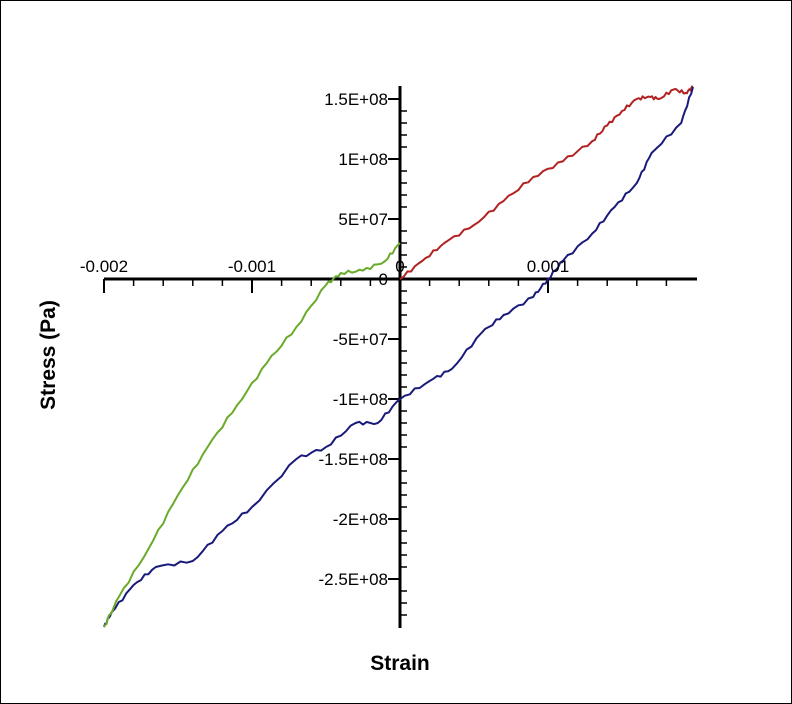 The height and width of the screenshot is (704, 792). What do you see at coordinates (104, 266) in the screenshot?
I see `x-tick-label: -0.002` at bounding box center [104, 266].